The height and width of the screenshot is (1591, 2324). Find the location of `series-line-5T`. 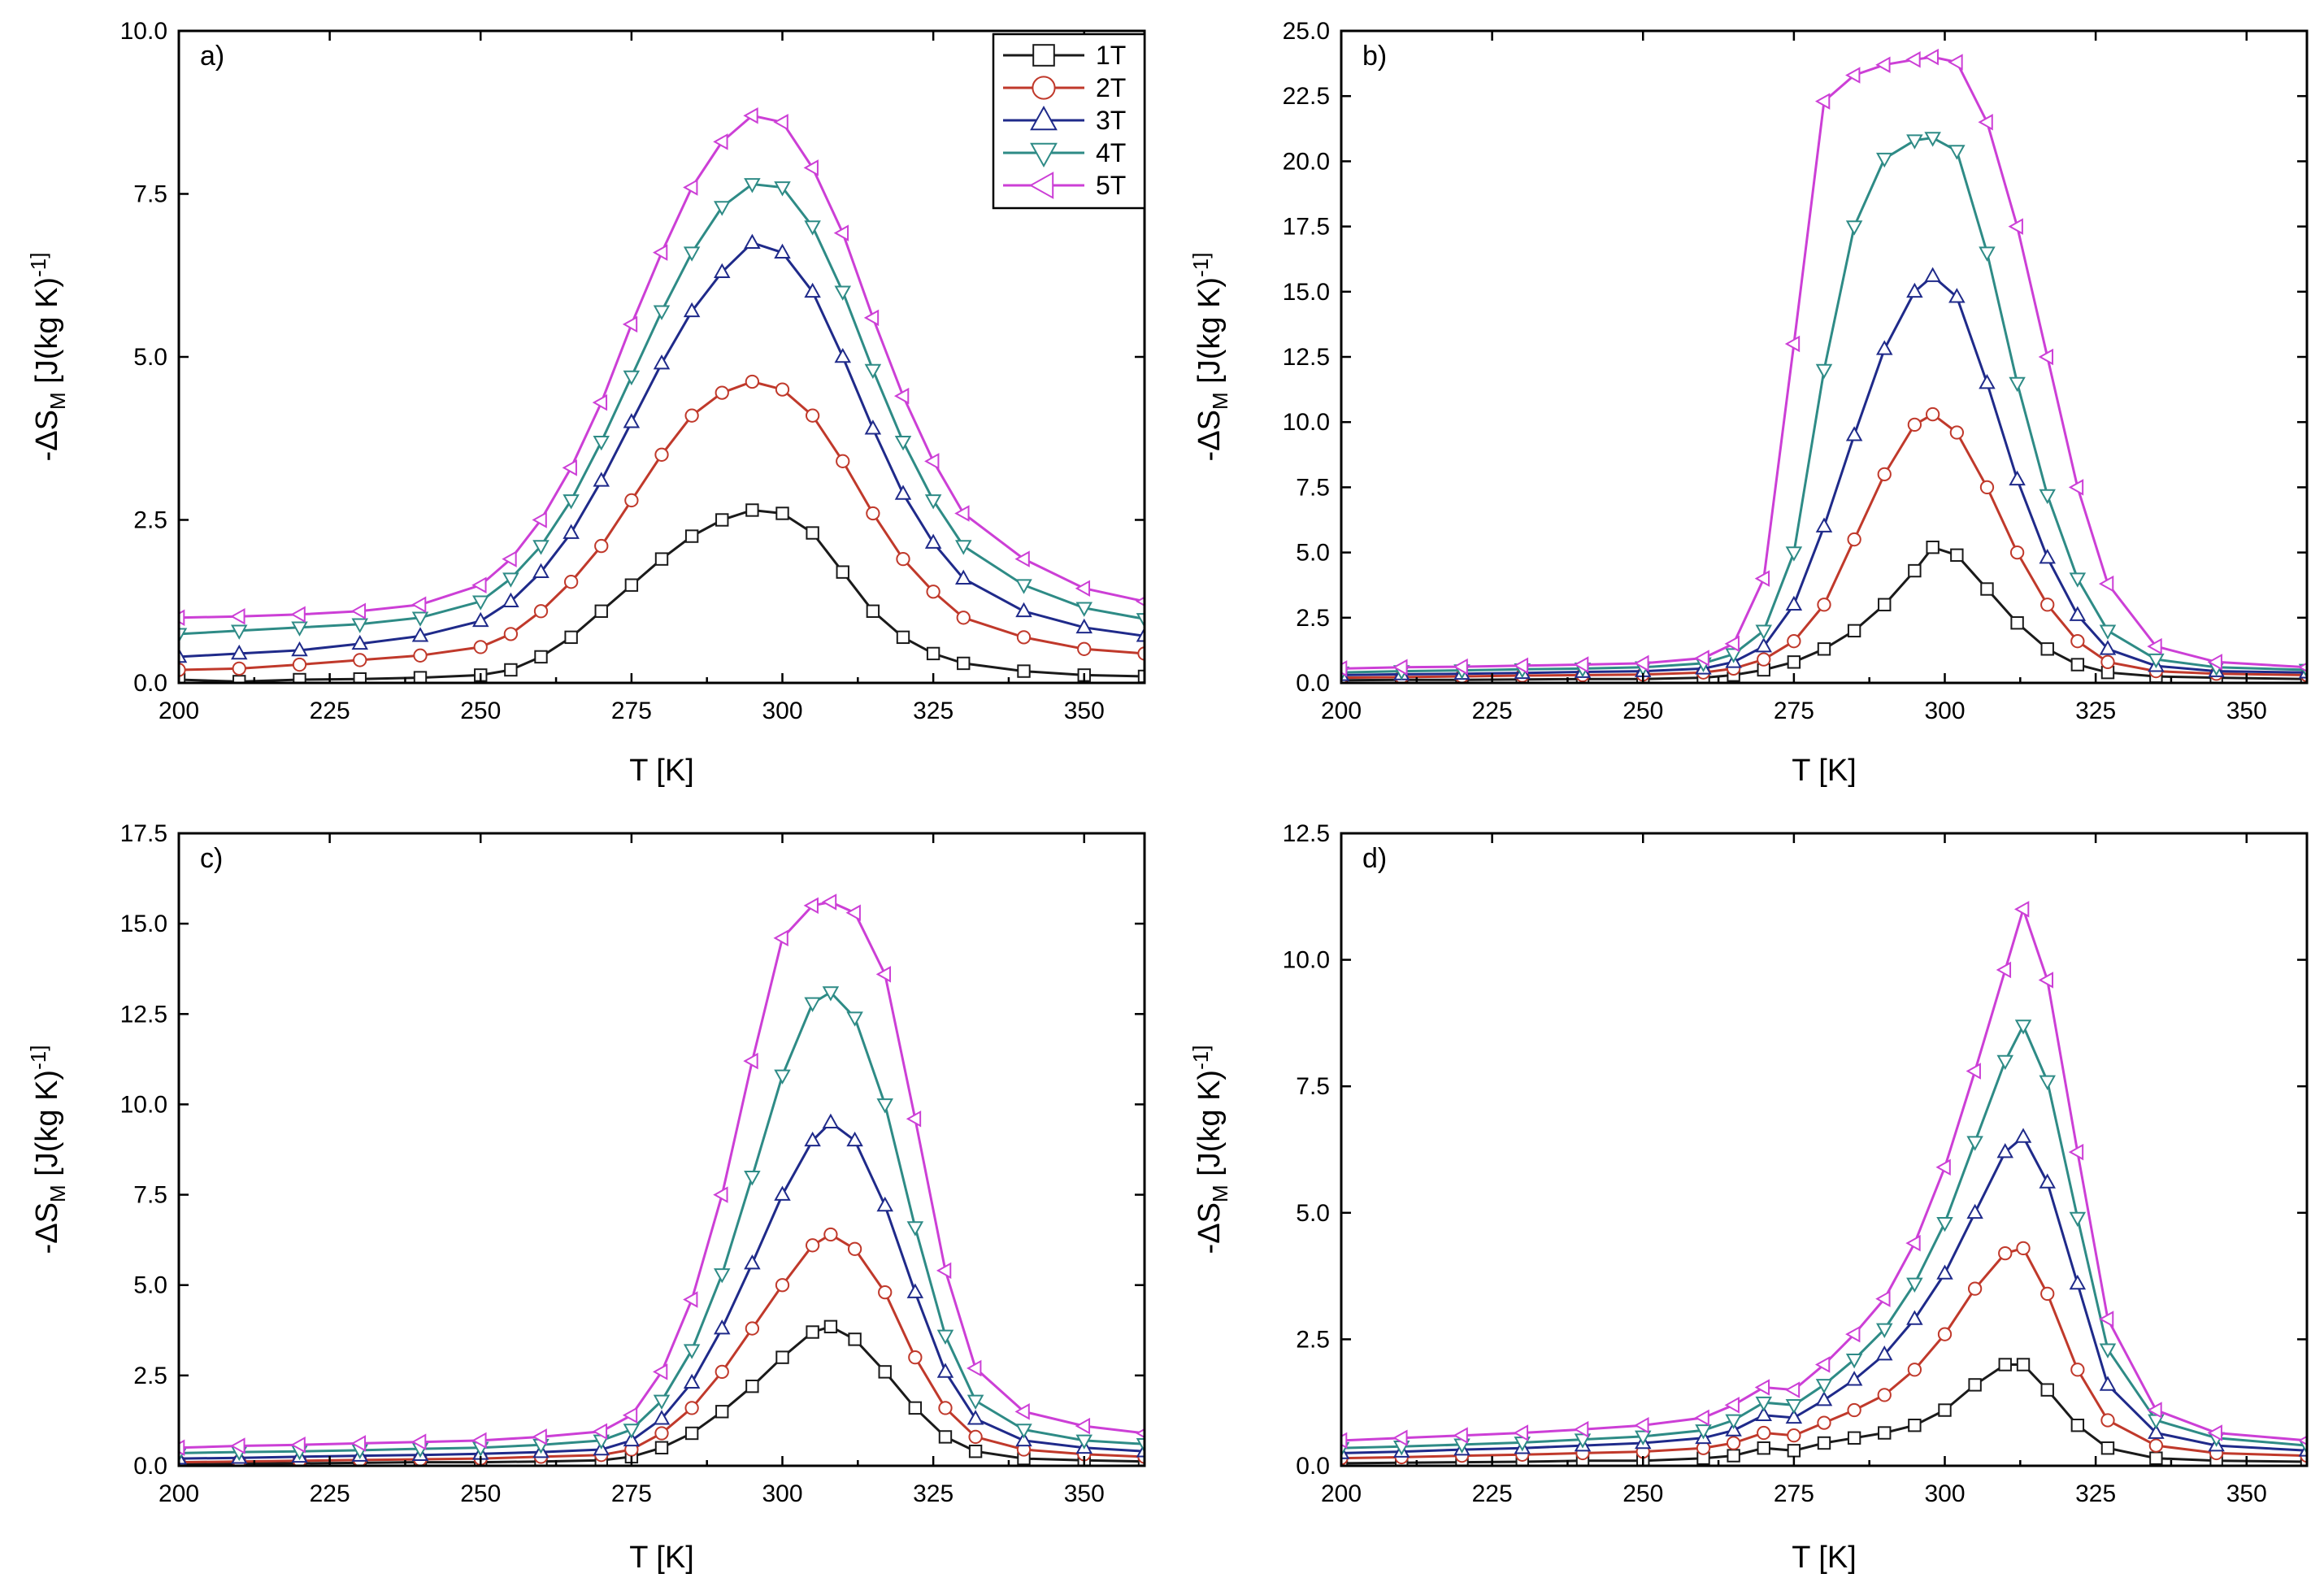

series-line-5T is located at coordinates (662, 1175).